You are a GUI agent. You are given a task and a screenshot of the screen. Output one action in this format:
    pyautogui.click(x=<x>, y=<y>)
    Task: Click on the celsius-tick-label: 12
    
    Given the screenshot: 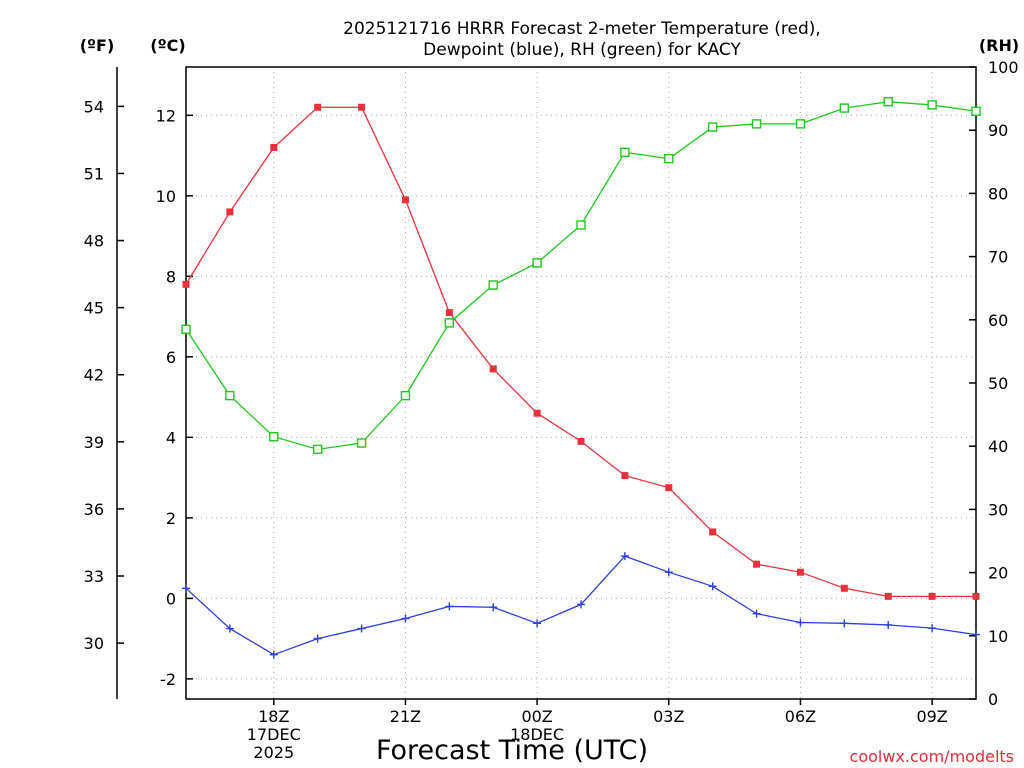 What is the action you would take?
    pyautogui.click(x=166, y=115)
    